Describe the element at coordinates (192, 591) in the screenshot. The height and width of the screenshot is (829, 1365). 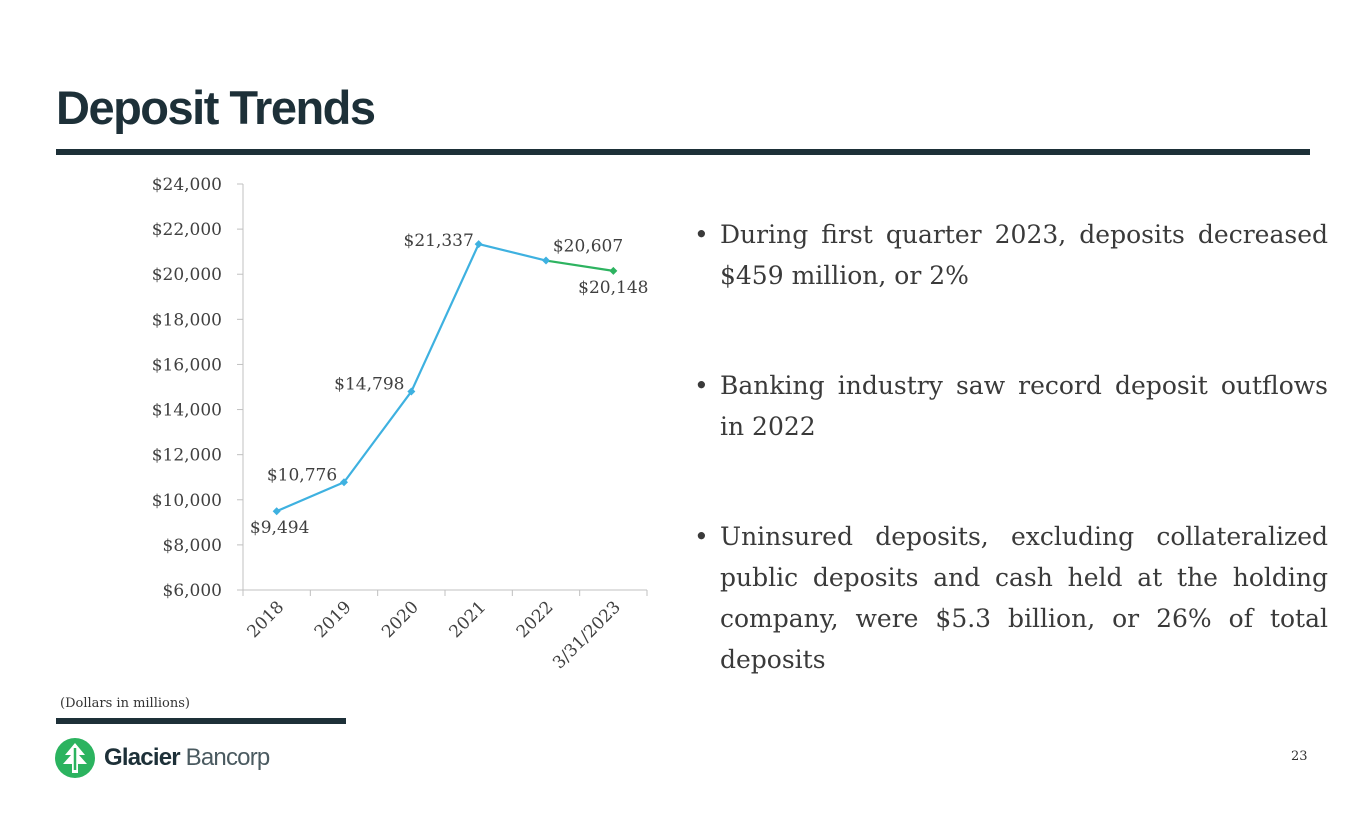
I see `y-tick-label: $6,000` at that location.